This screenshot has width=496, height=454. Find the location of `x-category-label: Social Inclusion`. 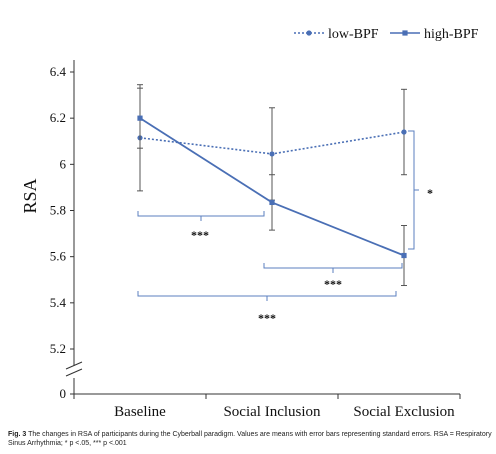

x-category-label: Social Inclusion is located at coordinates (272, 412).